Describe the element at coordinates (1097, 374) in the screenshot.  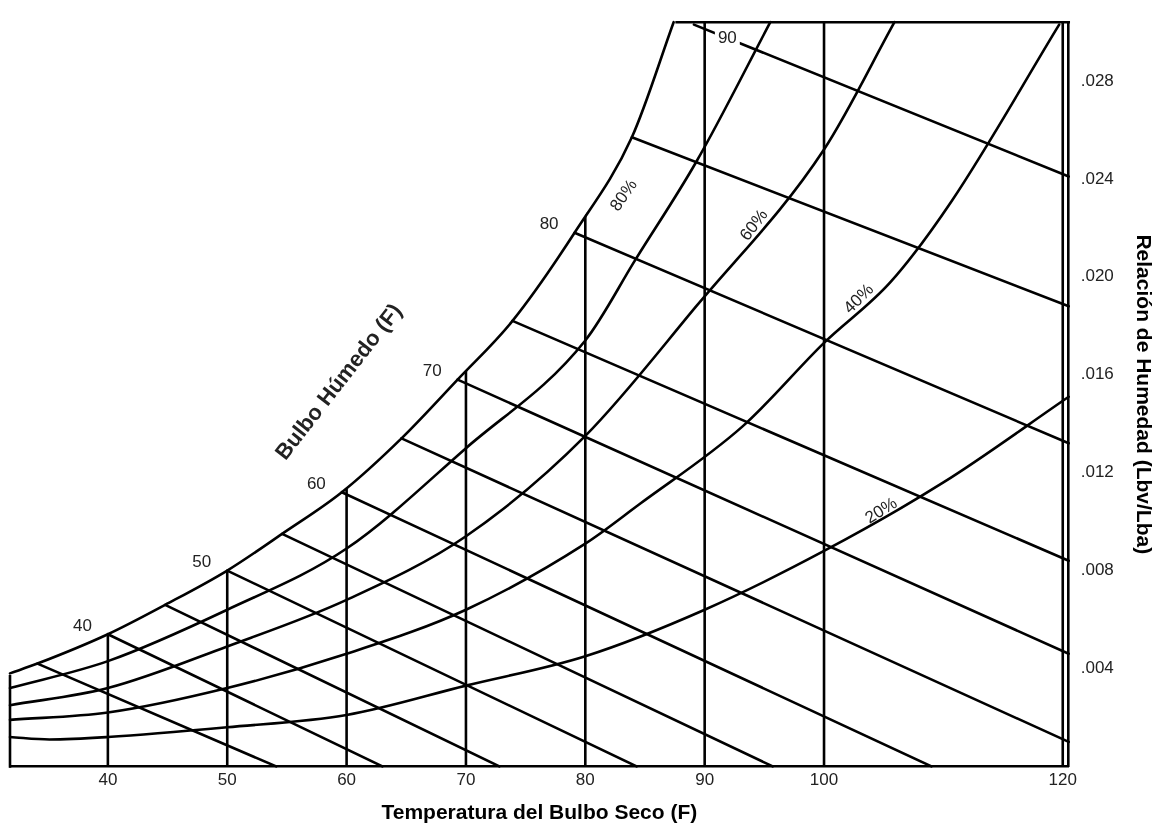
I see `y-tick-label: .016` at that location.